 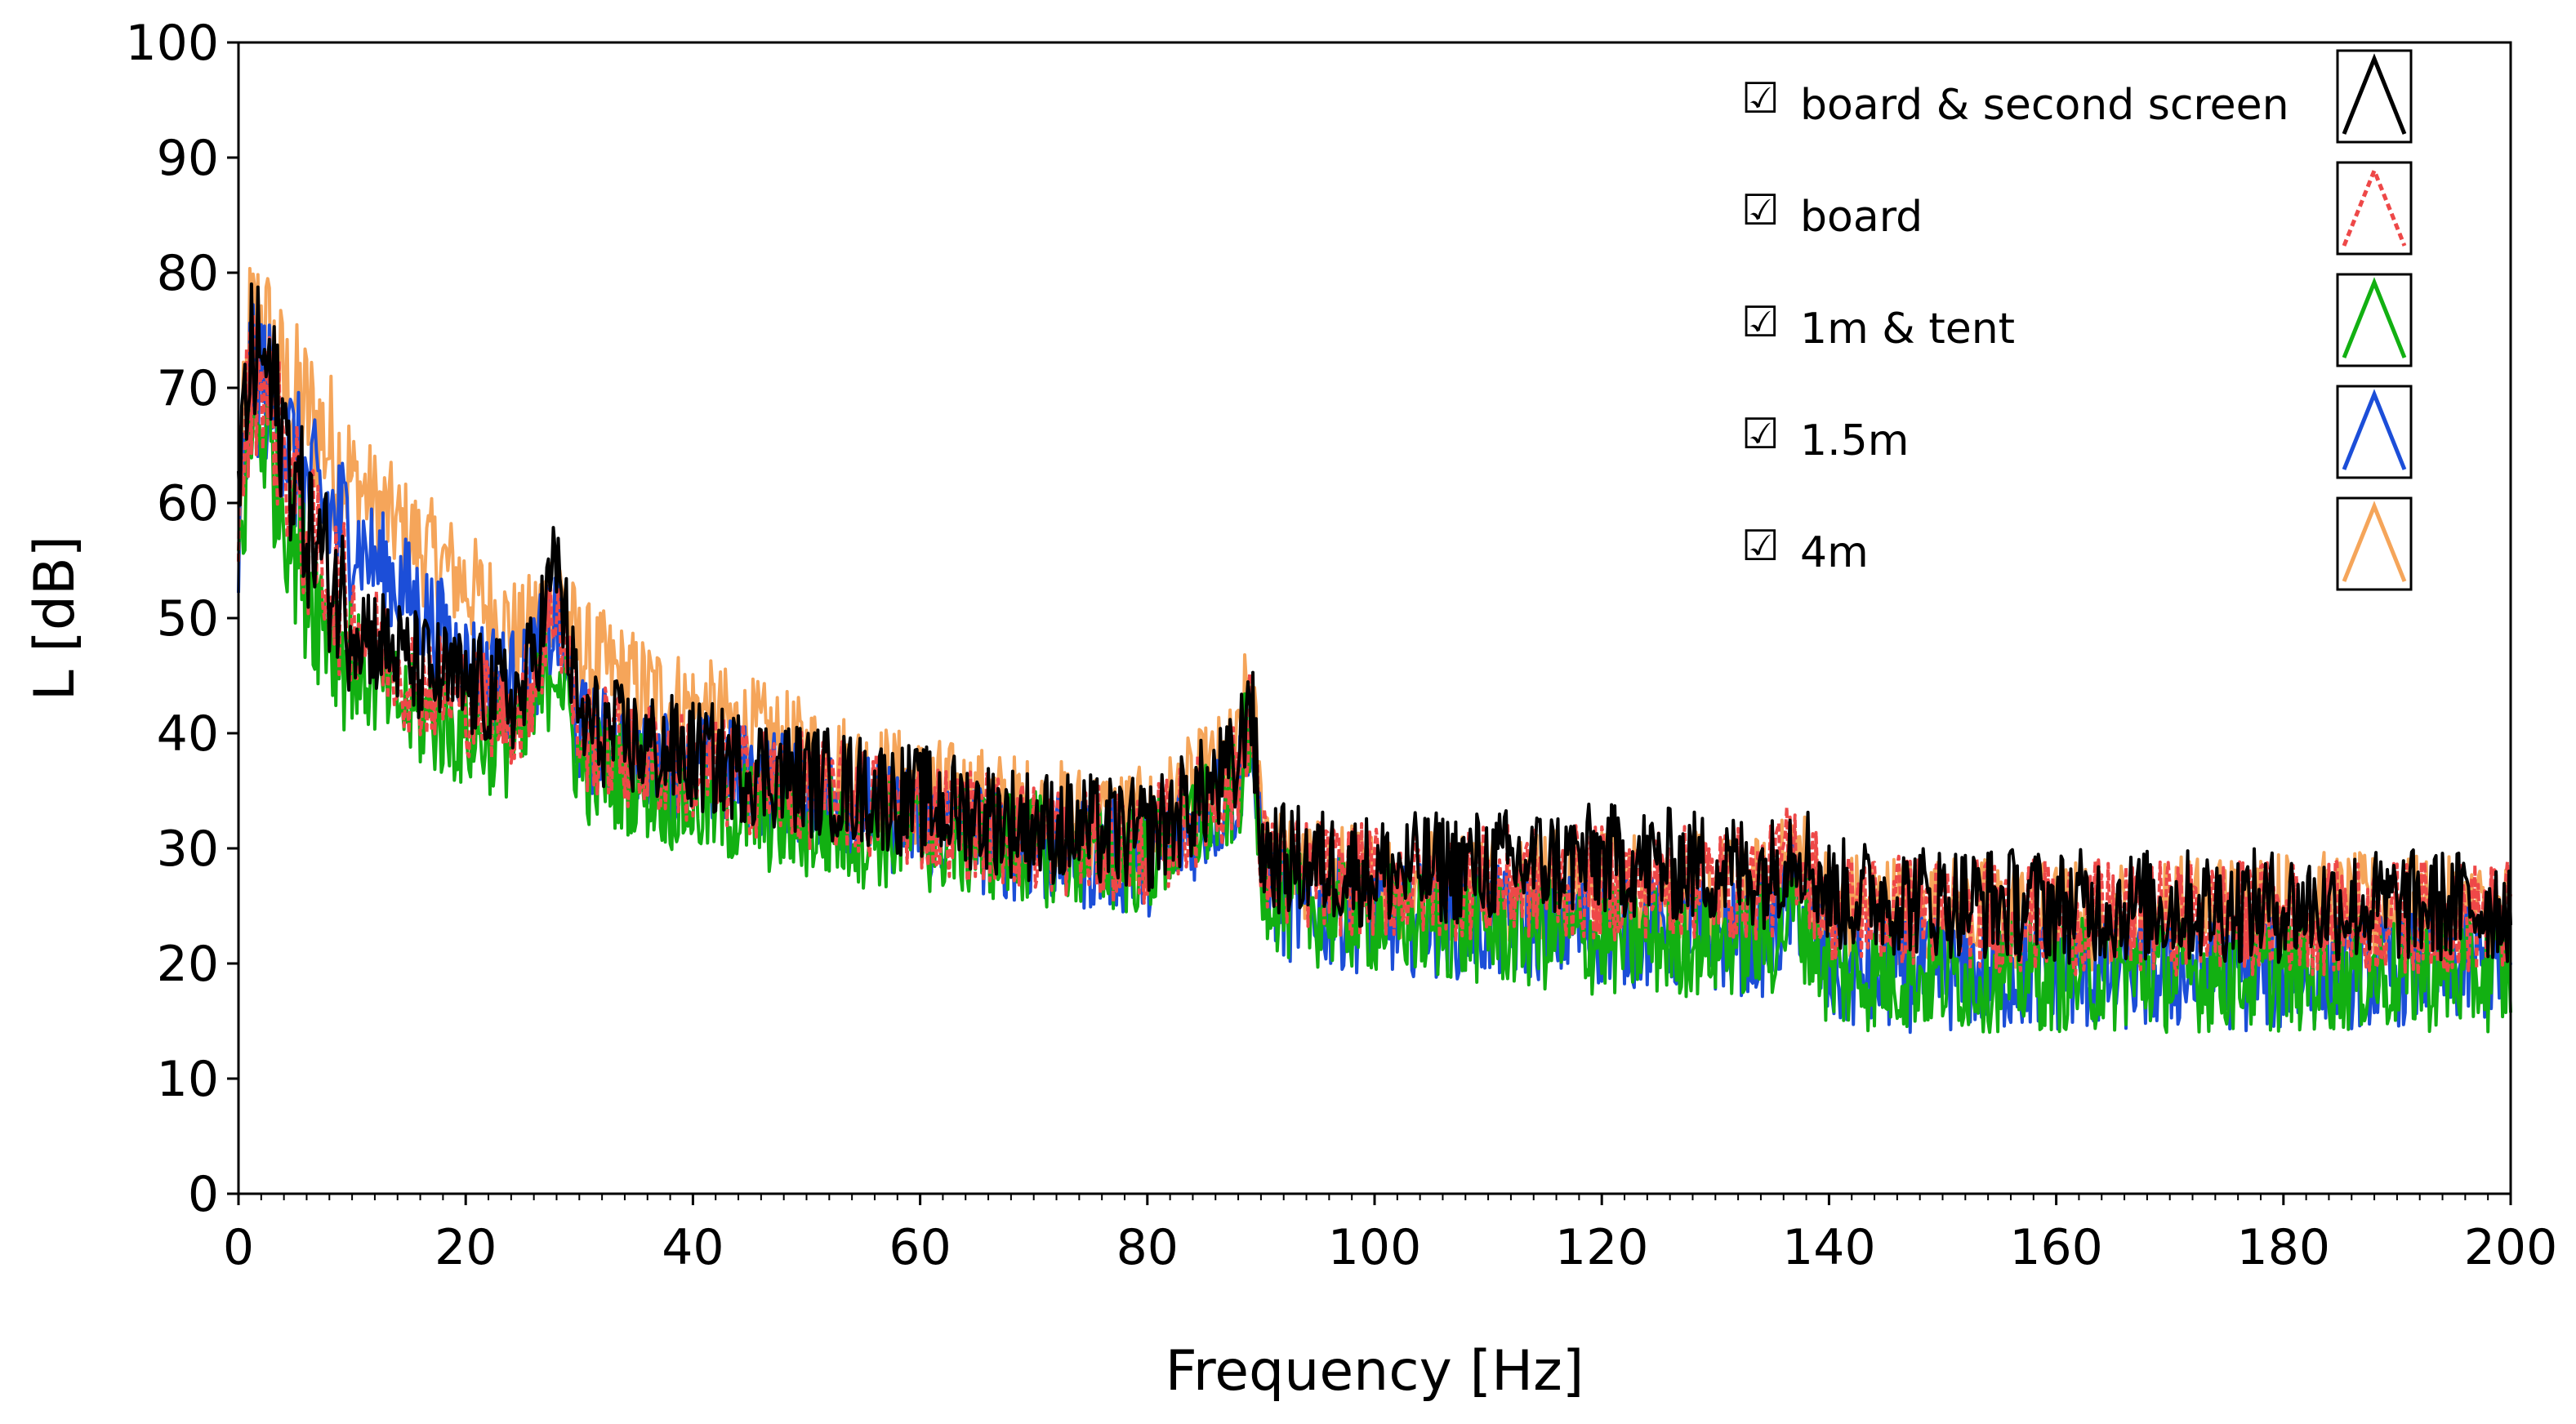 I want to click on x-tick-label: 0, so click(x=238, y=1247).